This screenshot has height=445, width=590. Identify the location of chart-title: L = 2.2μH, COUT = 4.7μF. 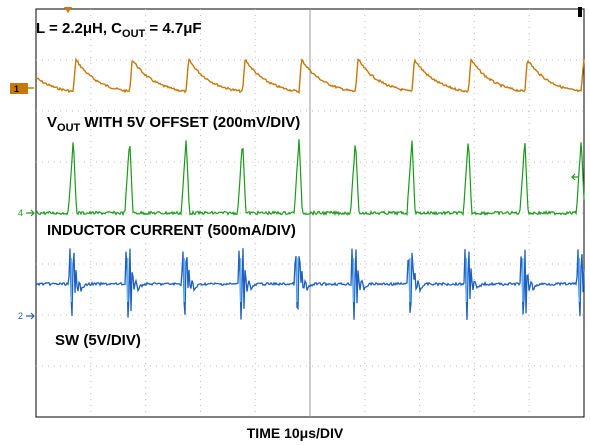
(119, 30).